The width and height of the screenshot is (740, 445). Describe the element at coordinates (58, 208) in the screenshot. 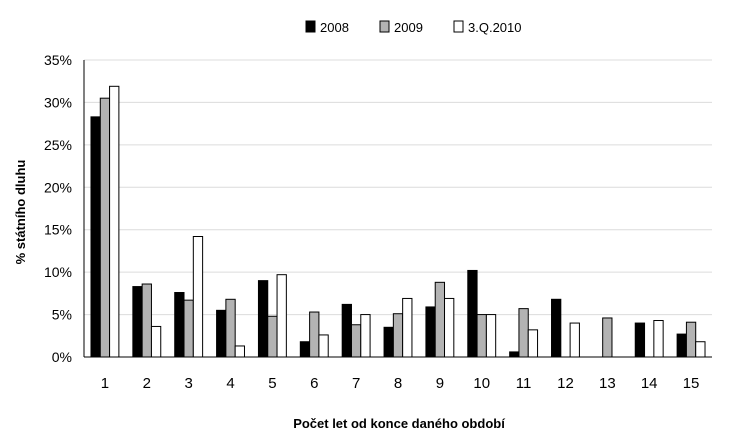

I see `y-tick-labels: 0% 5% 10% 15% 20% 25% 30% 35%` at that location.